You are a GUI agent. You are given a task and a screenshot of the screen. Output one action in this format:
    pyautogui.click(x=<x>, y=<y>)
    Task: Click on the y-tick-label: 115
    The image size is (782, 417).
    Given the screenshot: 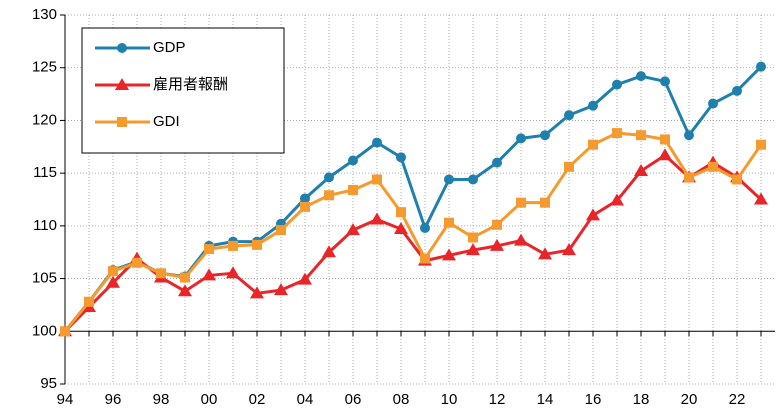 What is the action you would take?
    pyautogui.click(x=45, y=172)
    